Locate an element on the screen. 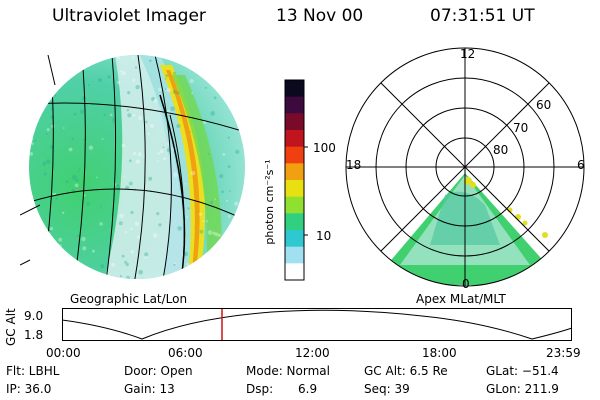 The width and height of the screenshot is (600, 400). mlt-label-12: 12 is located at coordinates (468, 54).